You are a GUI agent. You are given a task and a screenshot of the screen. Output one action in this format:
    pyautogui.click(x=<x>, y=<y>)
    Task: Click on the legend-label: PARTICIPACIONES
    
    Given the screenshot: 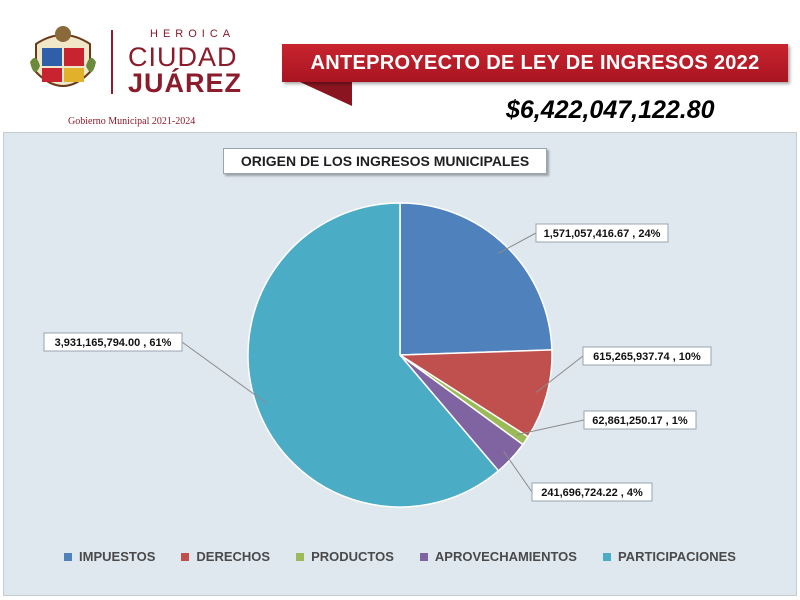 What is the action you would take?
    pyautogui.click(x=676, y=556)
    